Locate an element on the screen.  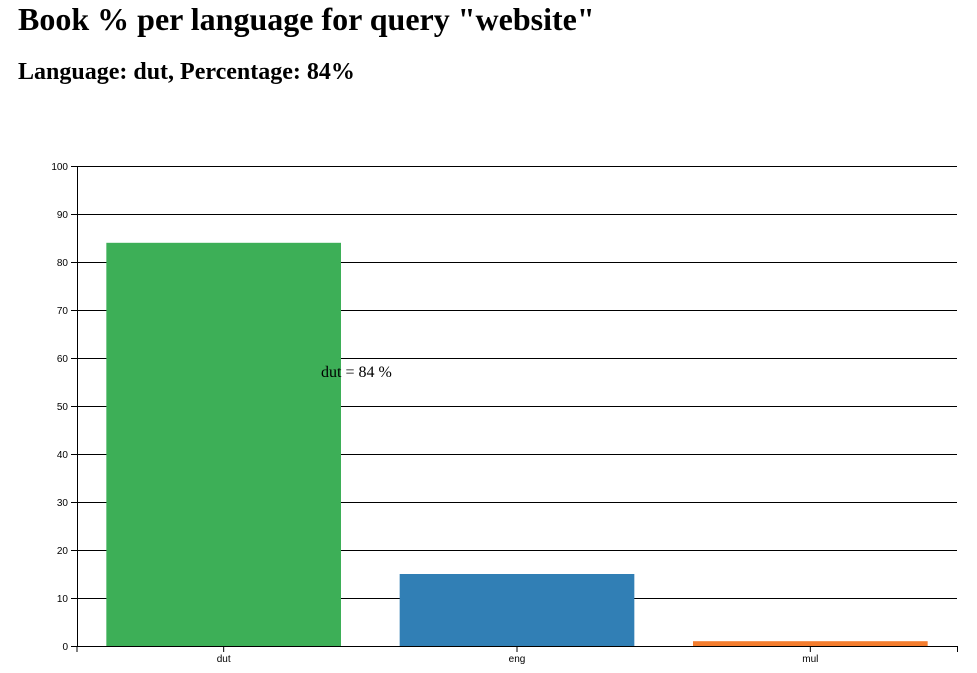
bar-dut is located at coordinates (223, 444).